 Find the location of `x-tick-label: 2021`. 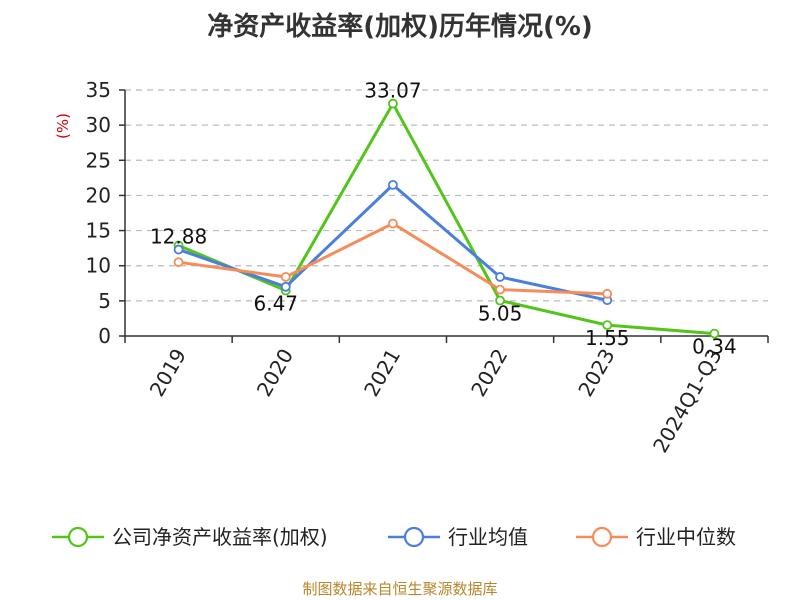

x-tick-label: 2021 is located at coordinates (382, 373).